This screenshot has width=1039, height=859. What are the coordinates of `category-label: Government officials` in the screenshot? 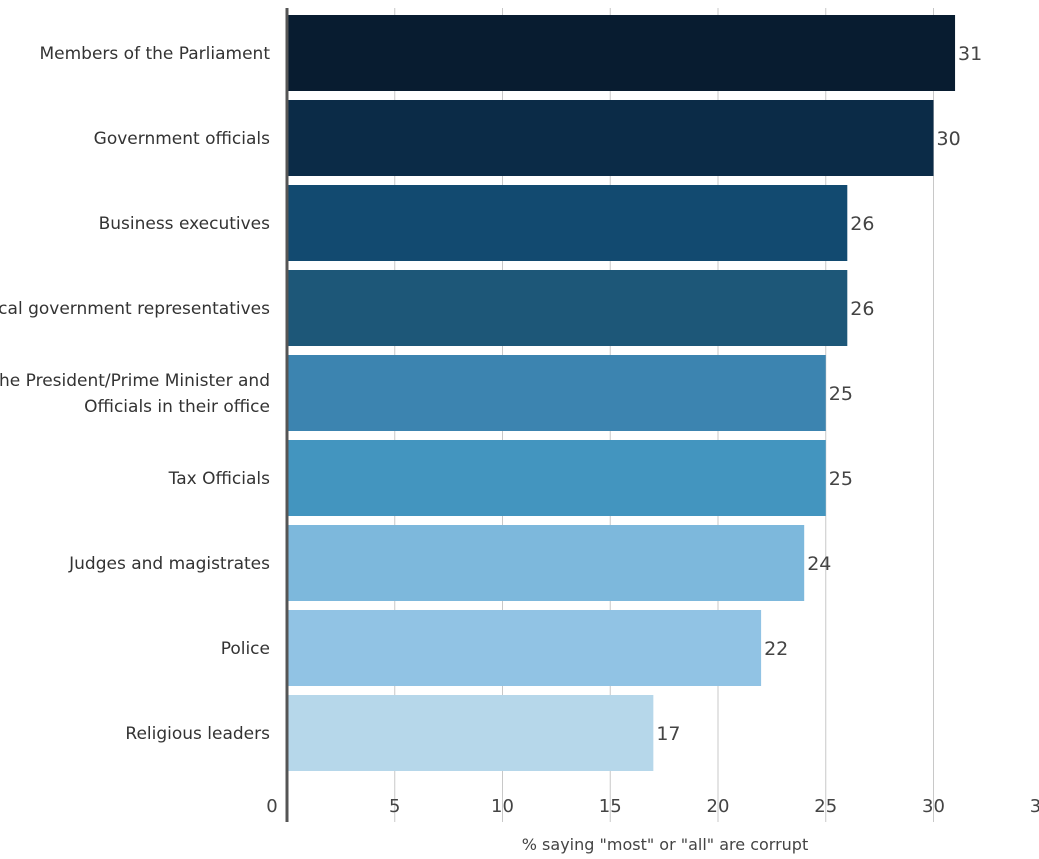 It's located at (182, 139).